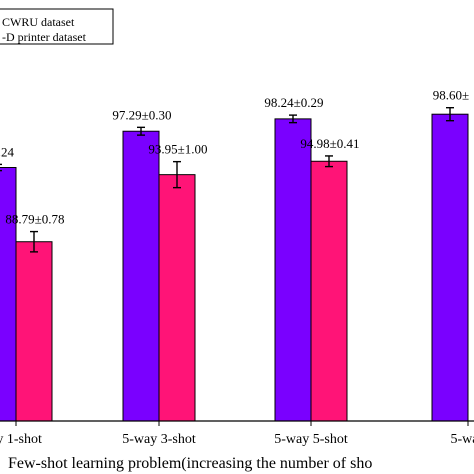 The image size is (474, 474). I want to click on legend: CWRU dataset -D printer dataset, so click(57, 26).